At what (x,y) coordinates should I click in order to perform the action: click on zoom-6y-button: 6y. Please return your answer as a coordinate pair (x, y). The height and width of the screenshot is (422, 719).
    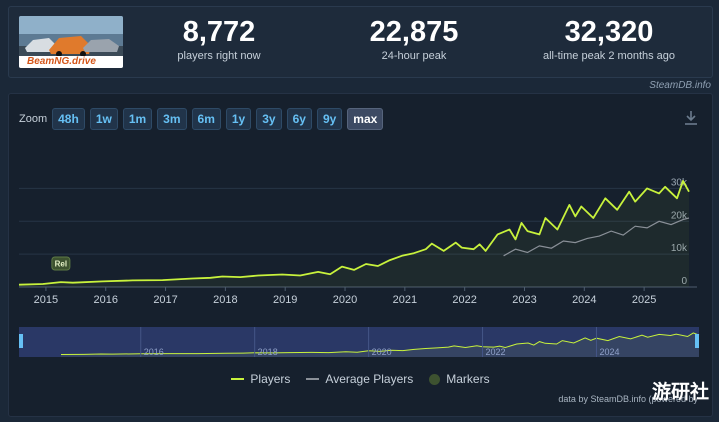
    Looking at the image, I should click on (299, 119).